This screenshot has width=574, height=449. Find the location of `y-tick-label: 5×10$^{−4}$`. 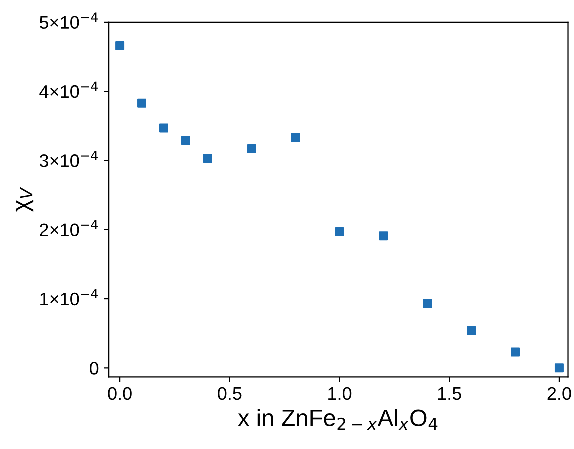

y-tick-label: 5×10$^{−4}$ is located at coordinates (69, 21).